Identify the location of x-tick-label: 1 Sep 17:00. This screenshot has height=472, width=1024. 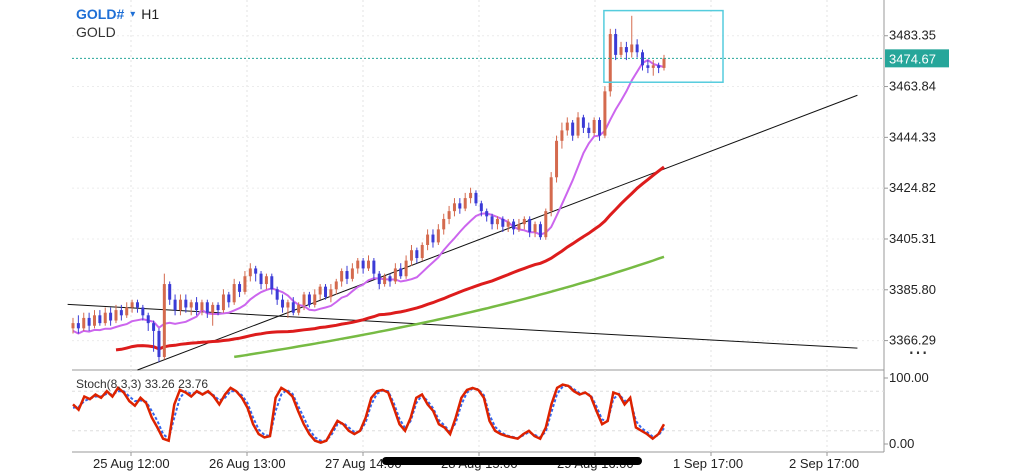
(708, 463).